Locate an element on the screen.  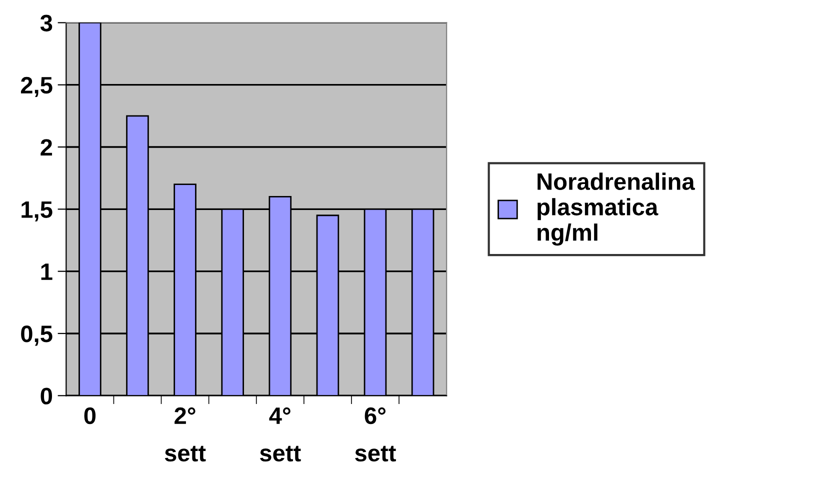
x-tick-label: 2° sett is located at coordinates (185, 434).